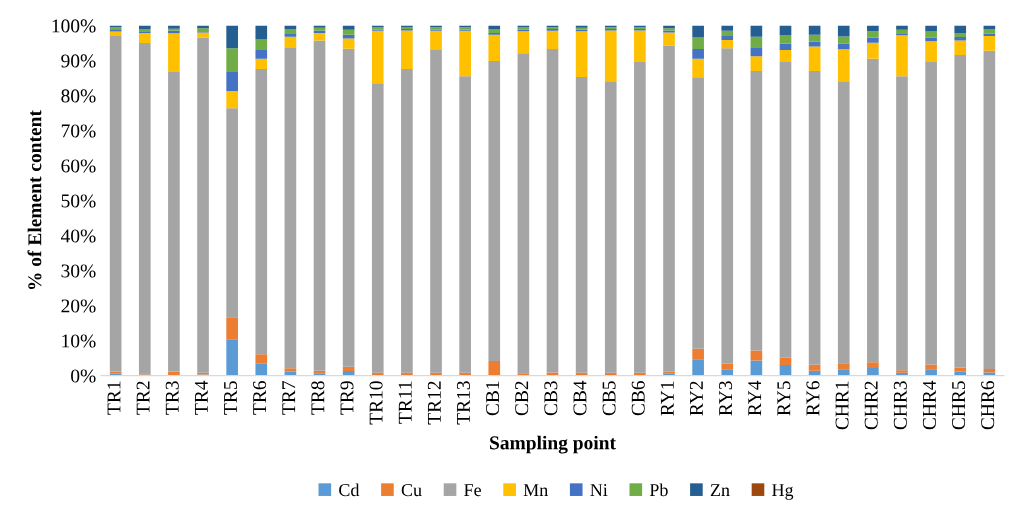 The image size is (1011, 511). What do you see at coordinates (78, 236) in the screenshot?
I see `y-tick-label: 40%` at bounding box center [78, 236].